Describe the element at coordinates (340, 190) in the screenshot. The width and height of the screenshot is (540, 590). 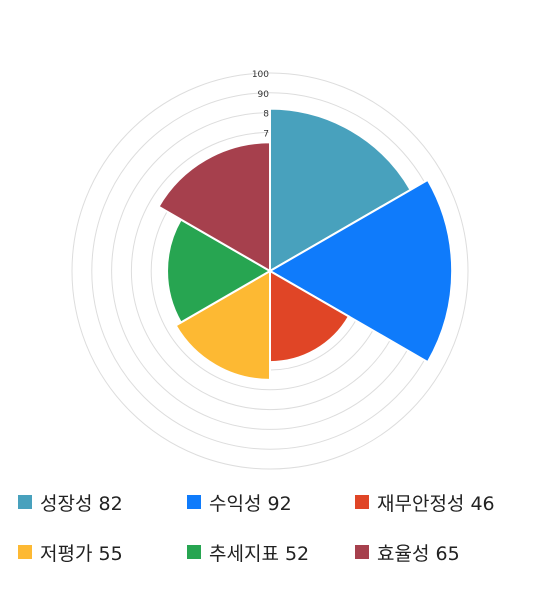
I see `slice-growth` at that location.